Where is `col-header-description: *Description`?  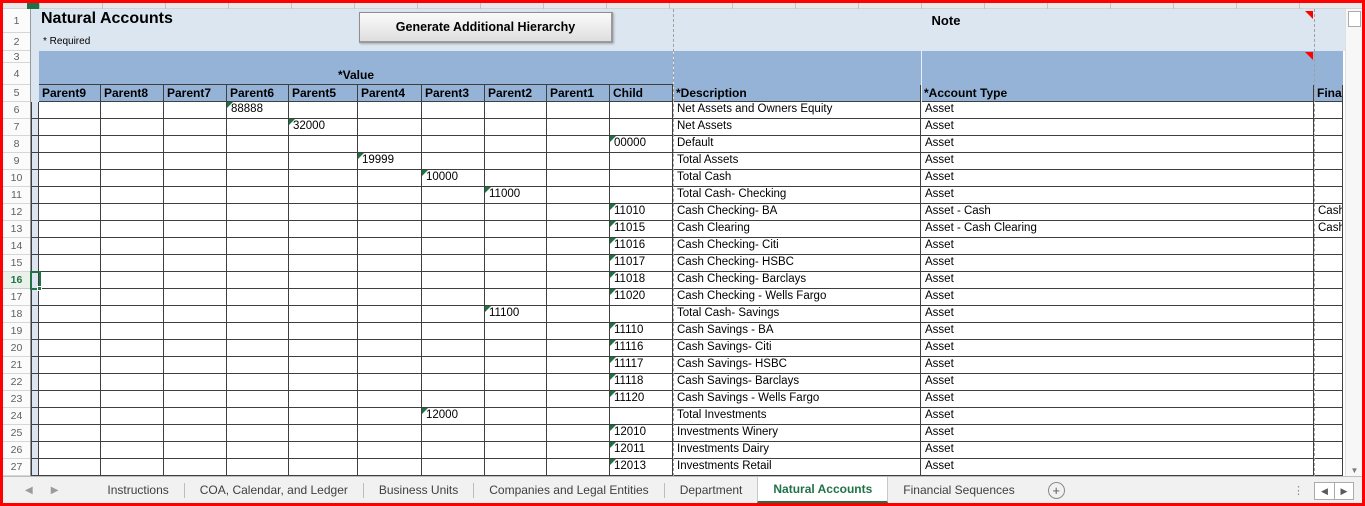 col-header-description: *Description is located at coordinates (797, 93).